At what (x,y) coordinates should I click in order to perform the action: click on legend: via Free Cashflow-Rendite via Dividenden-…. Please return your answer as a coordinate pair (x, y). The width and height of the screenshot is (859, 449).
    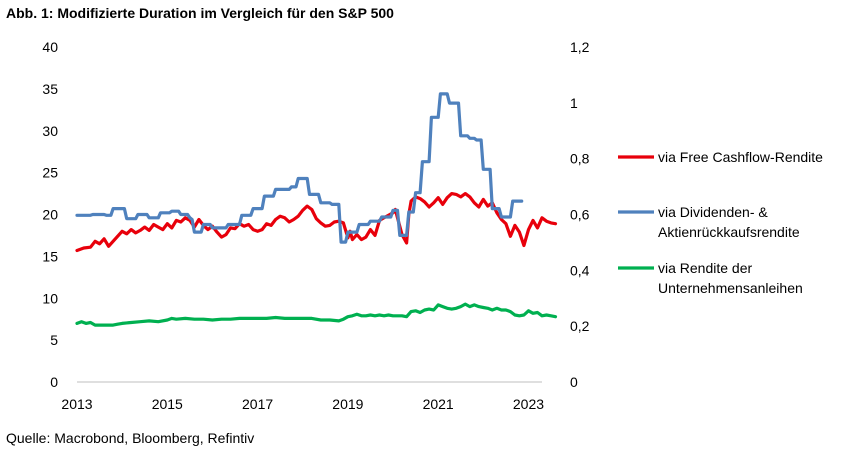
    Looking at the image, I should click on (720, 222).